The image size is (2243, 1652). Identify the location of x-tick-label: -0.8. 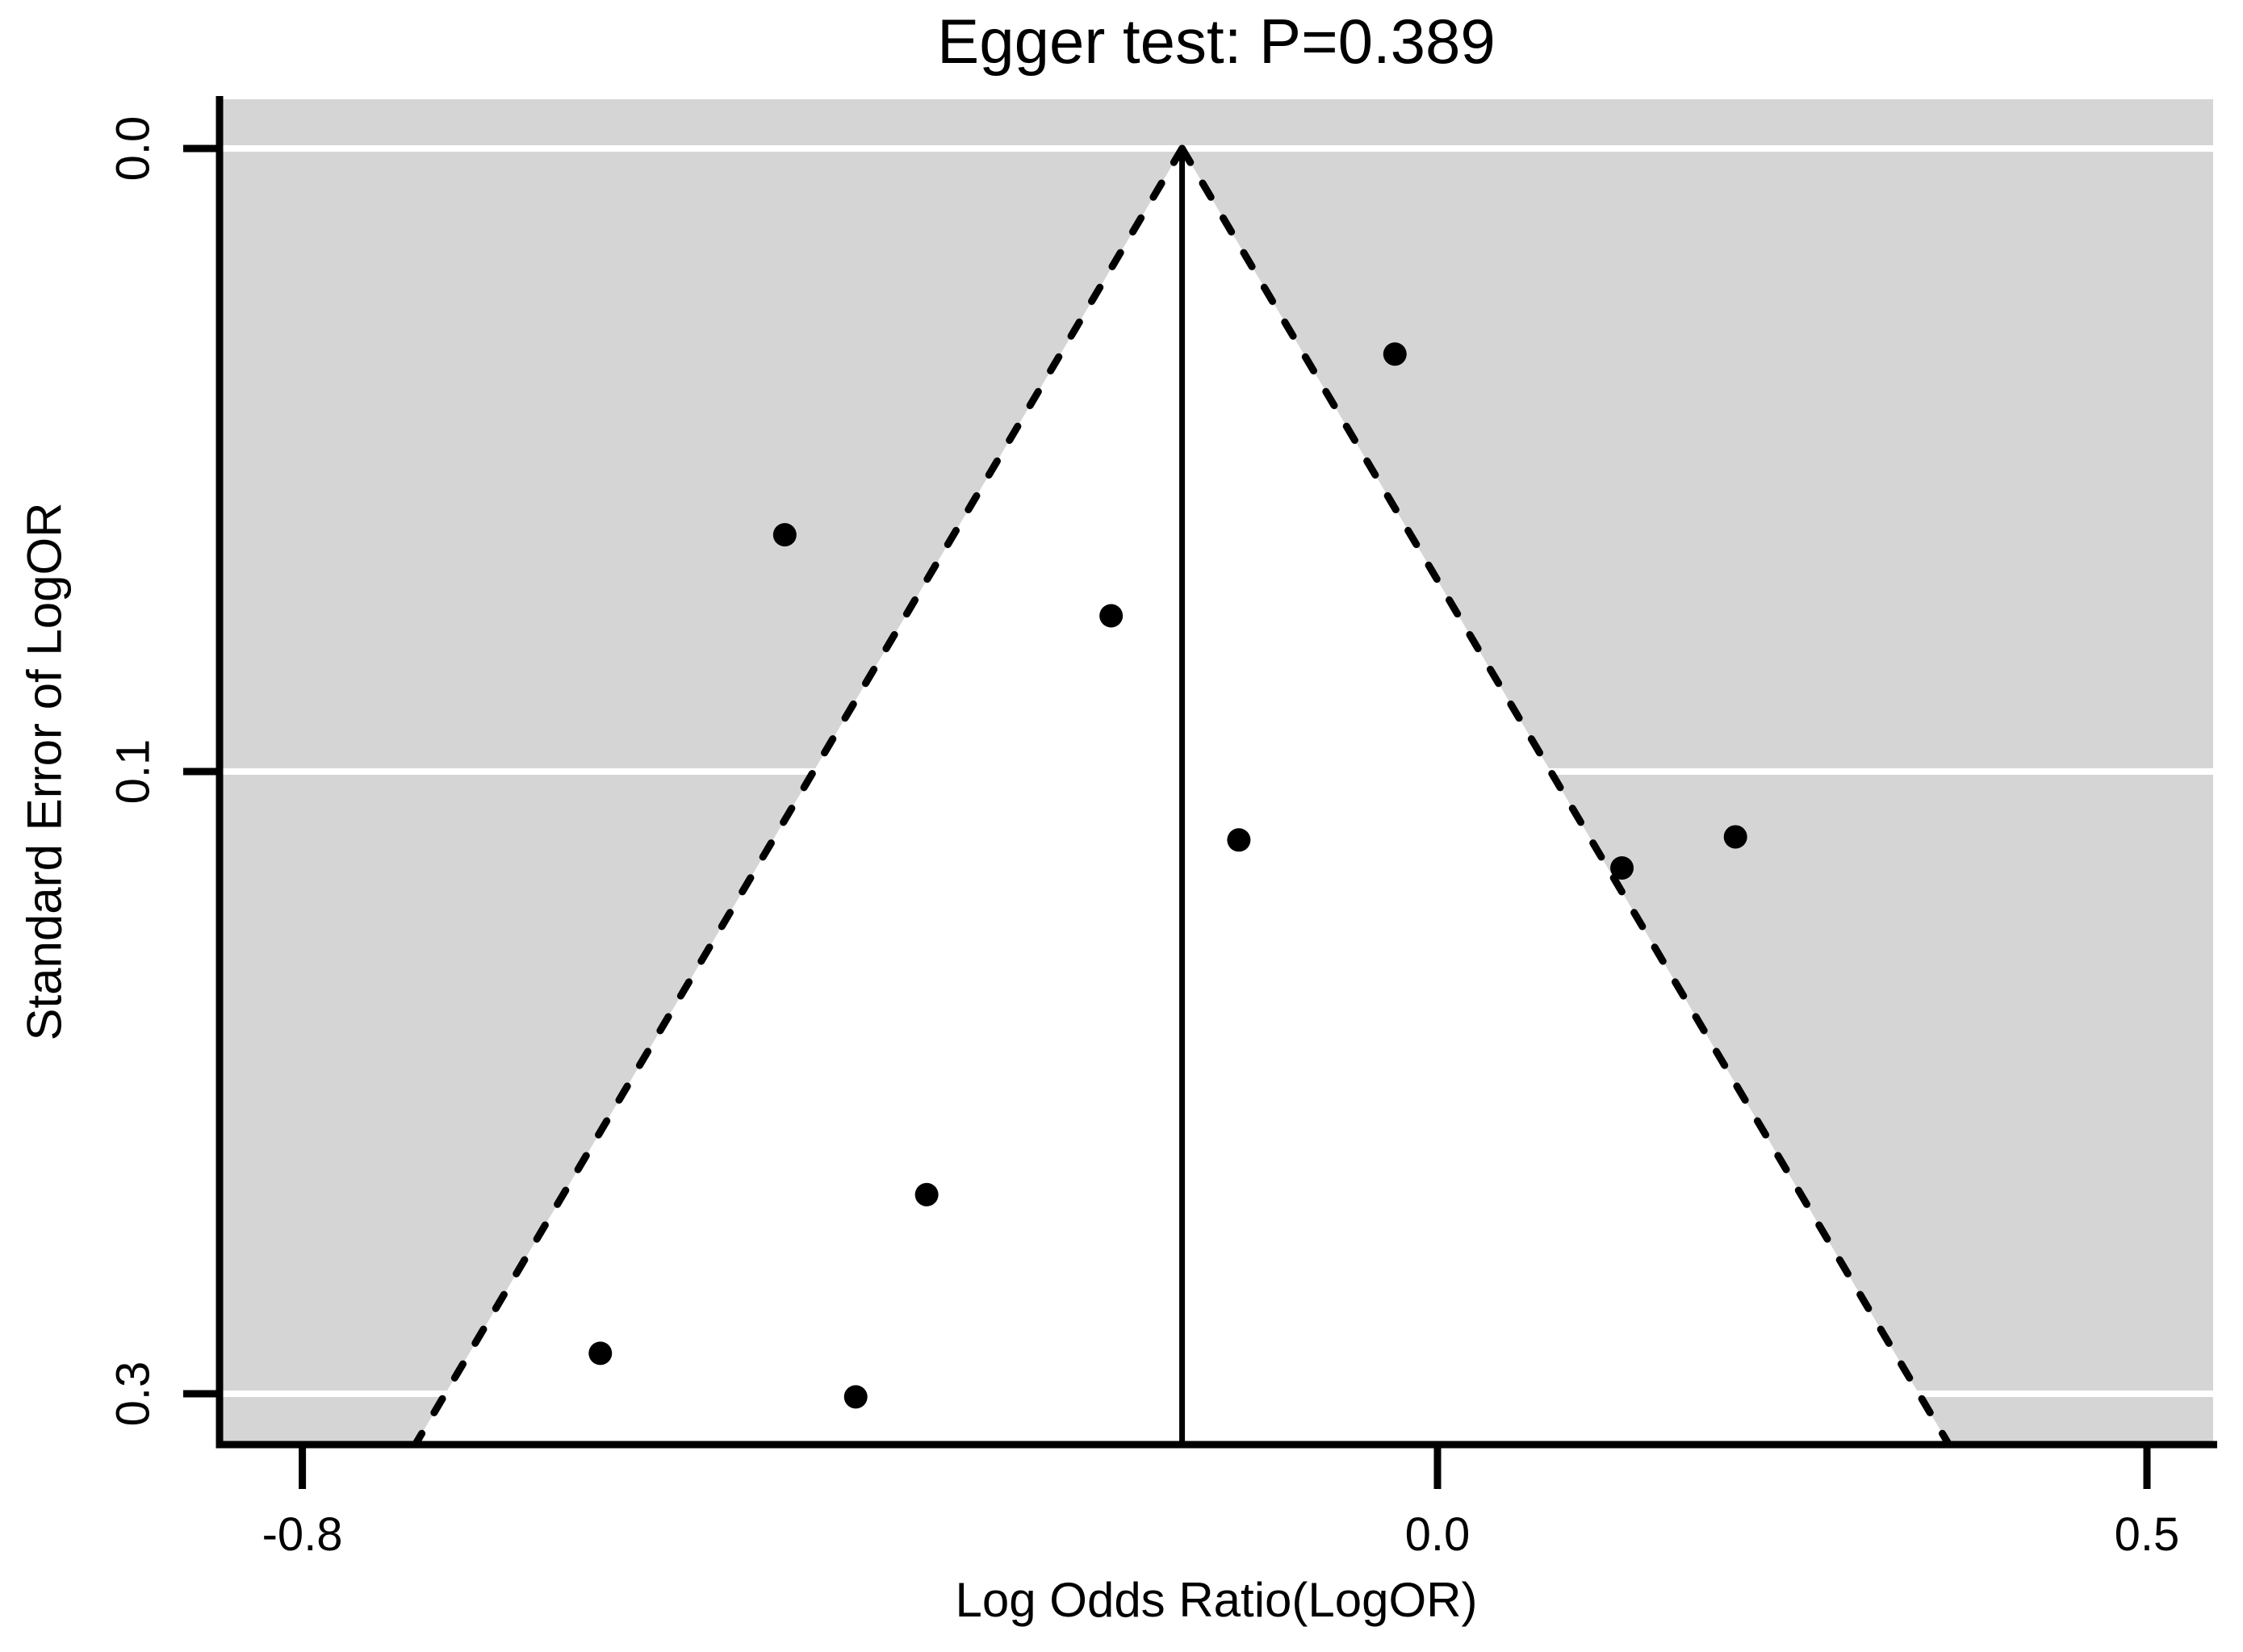
(302, 1534).